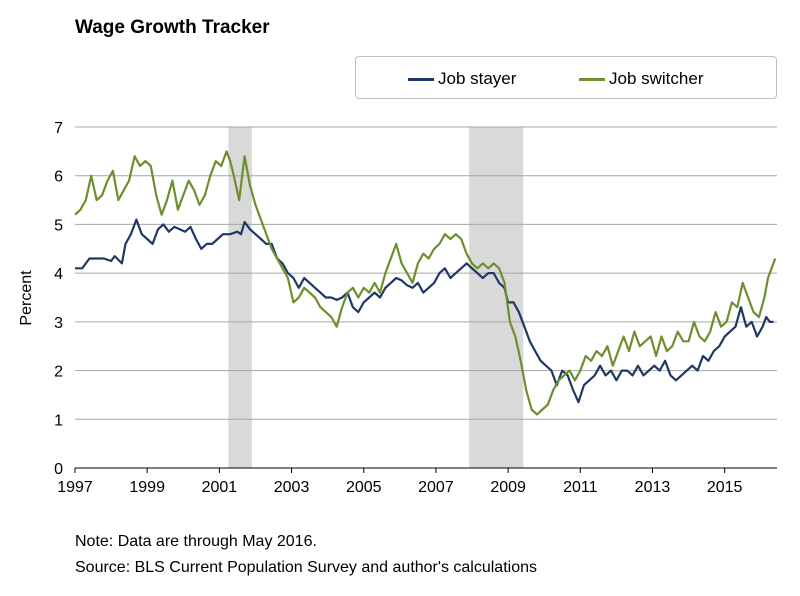 This screenshot has width=800, height=596. What do you see at coordinates (58, 225) in the screenshot?
I see `y-tick-label: 5` at bounding box center [58, 225].